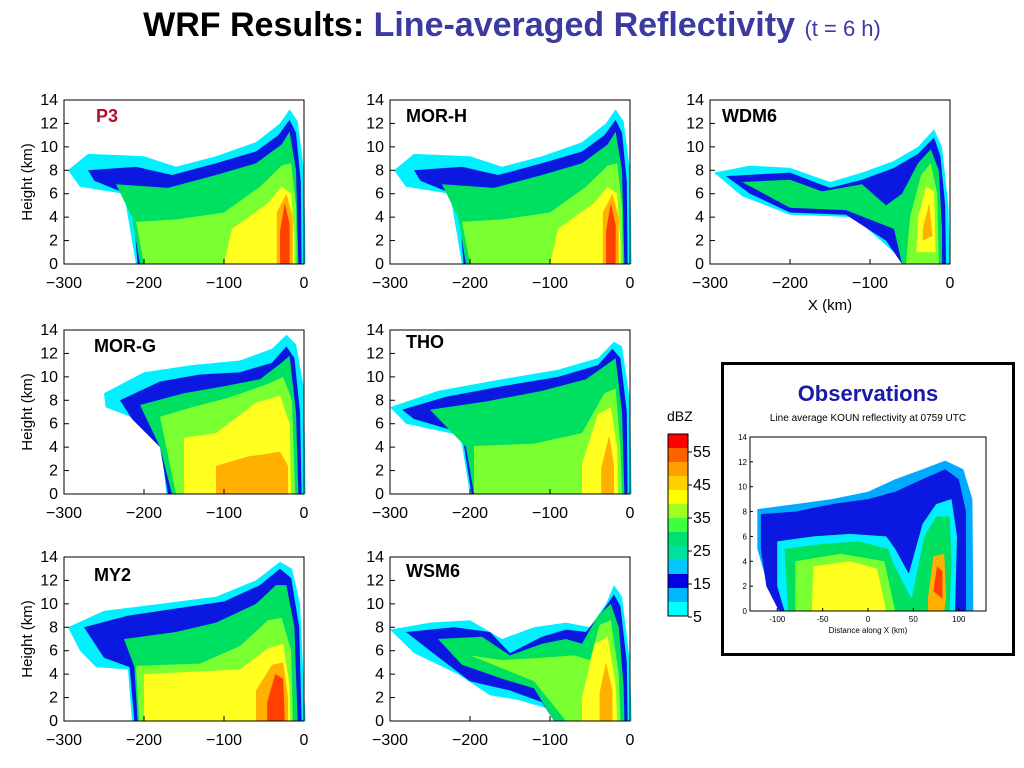 The height and width of the screenshot is (768, 1024). Describe the element at coordinates (742, 437) in the screenshot. I see `obs-y-tick-label: 14` at that location.